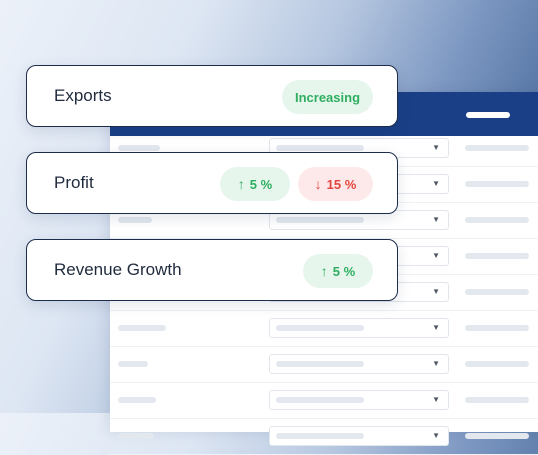  I want to click on metric-card-revenue-growth: Revenue Growth ↑ 5 %, so click(212, 270).